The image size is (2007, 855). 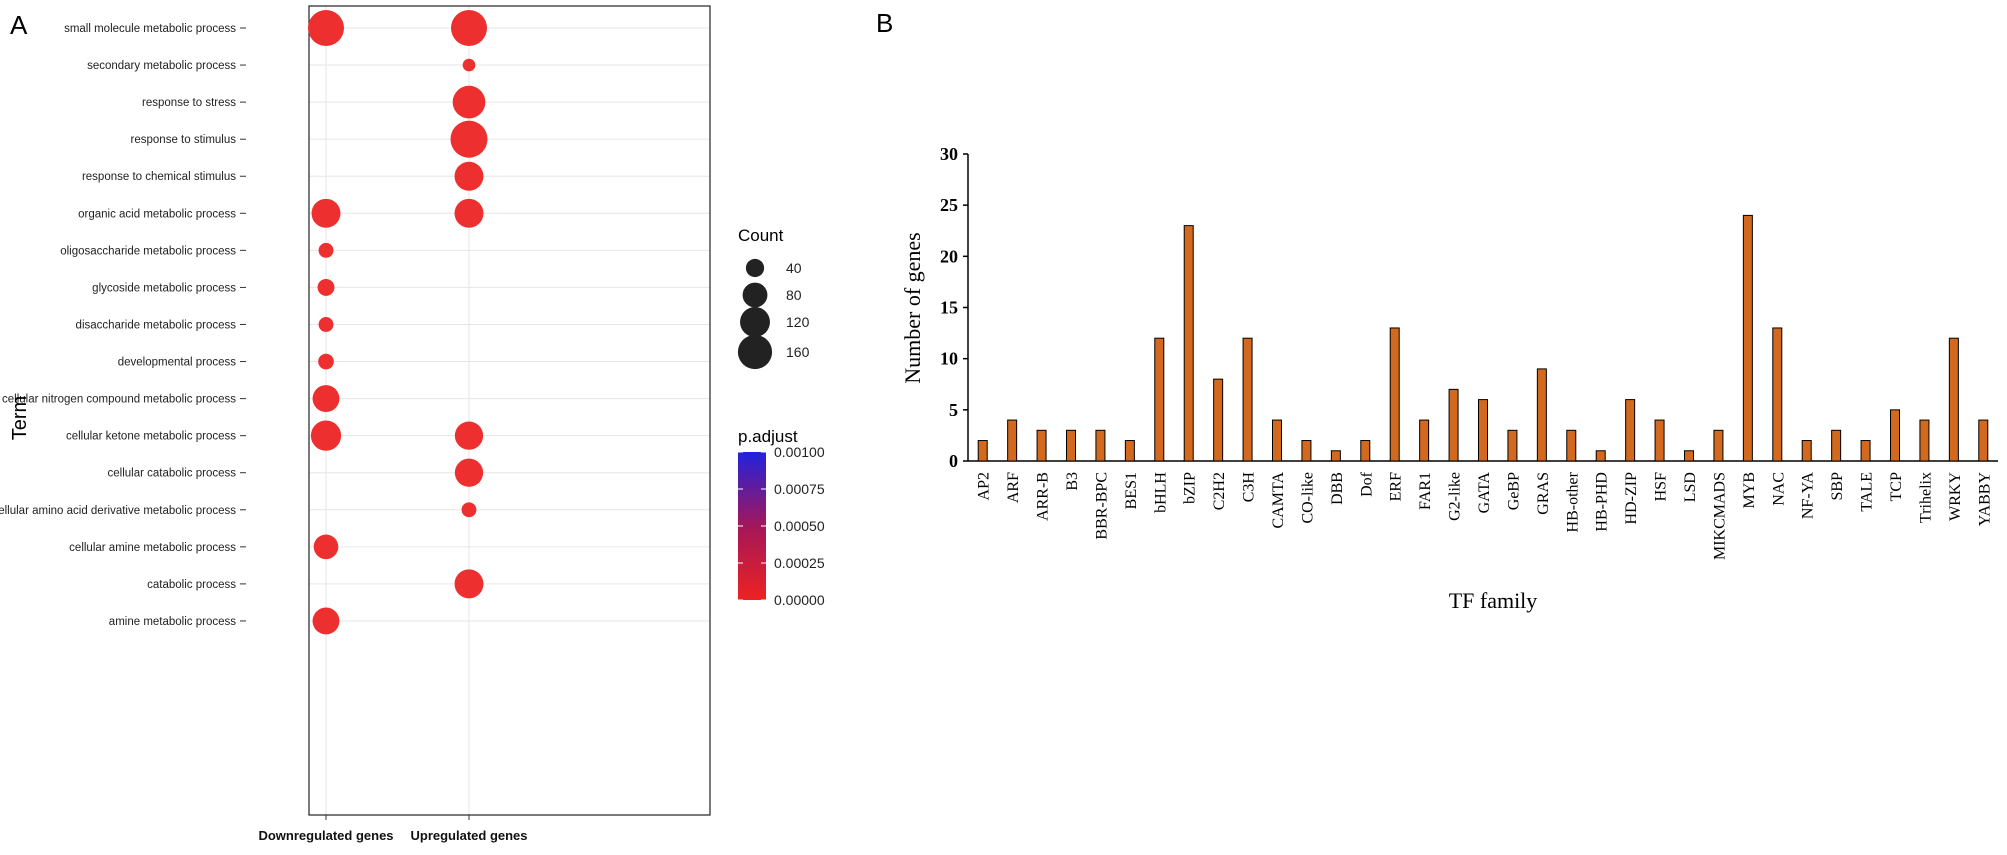 What do you see at coordinates (326, 28) in the screenshot?
I see `point-downregulated-genes-small-molecule-metabolic-process` at bounding box center [326, 28].